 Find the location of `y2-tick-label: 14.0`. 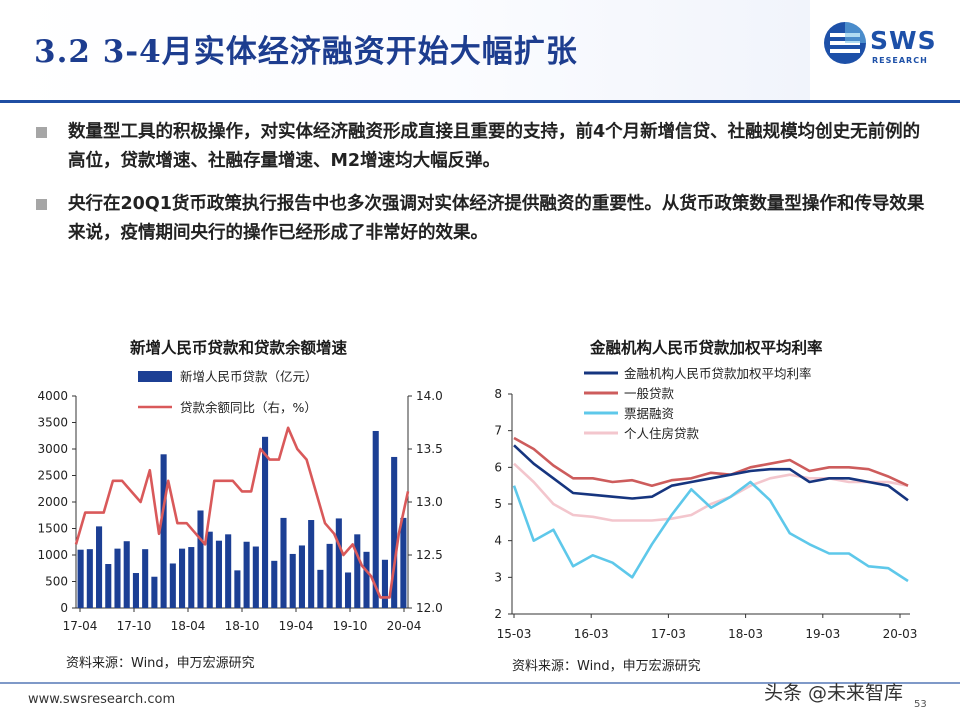

y2-tick-label: 14.0 is located at coordinates (429, 396).